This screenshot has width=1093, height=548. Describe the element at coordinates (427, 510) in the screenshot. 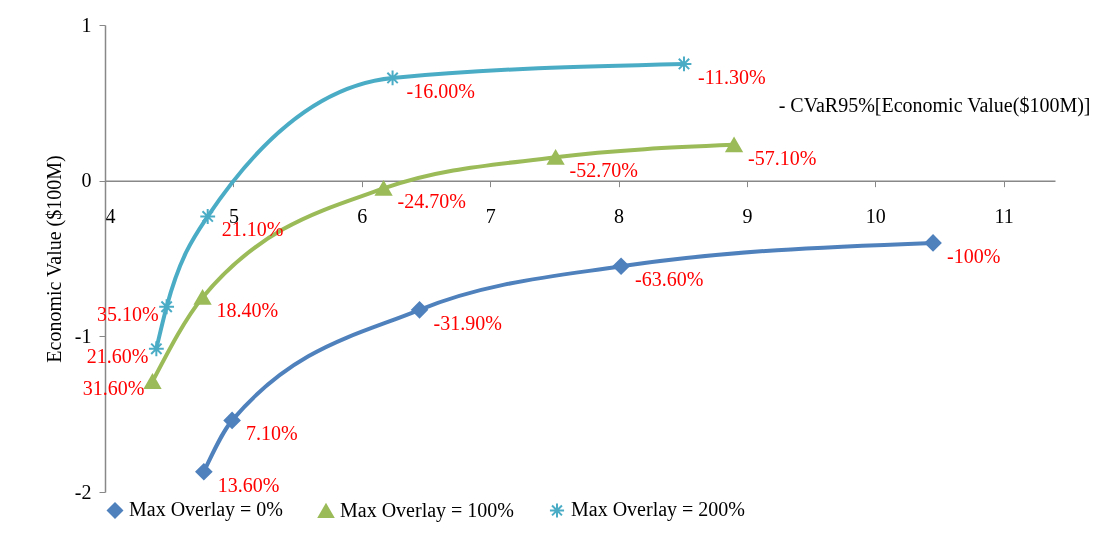

I see `legend-label: Max Overlay = 100%` at that location.